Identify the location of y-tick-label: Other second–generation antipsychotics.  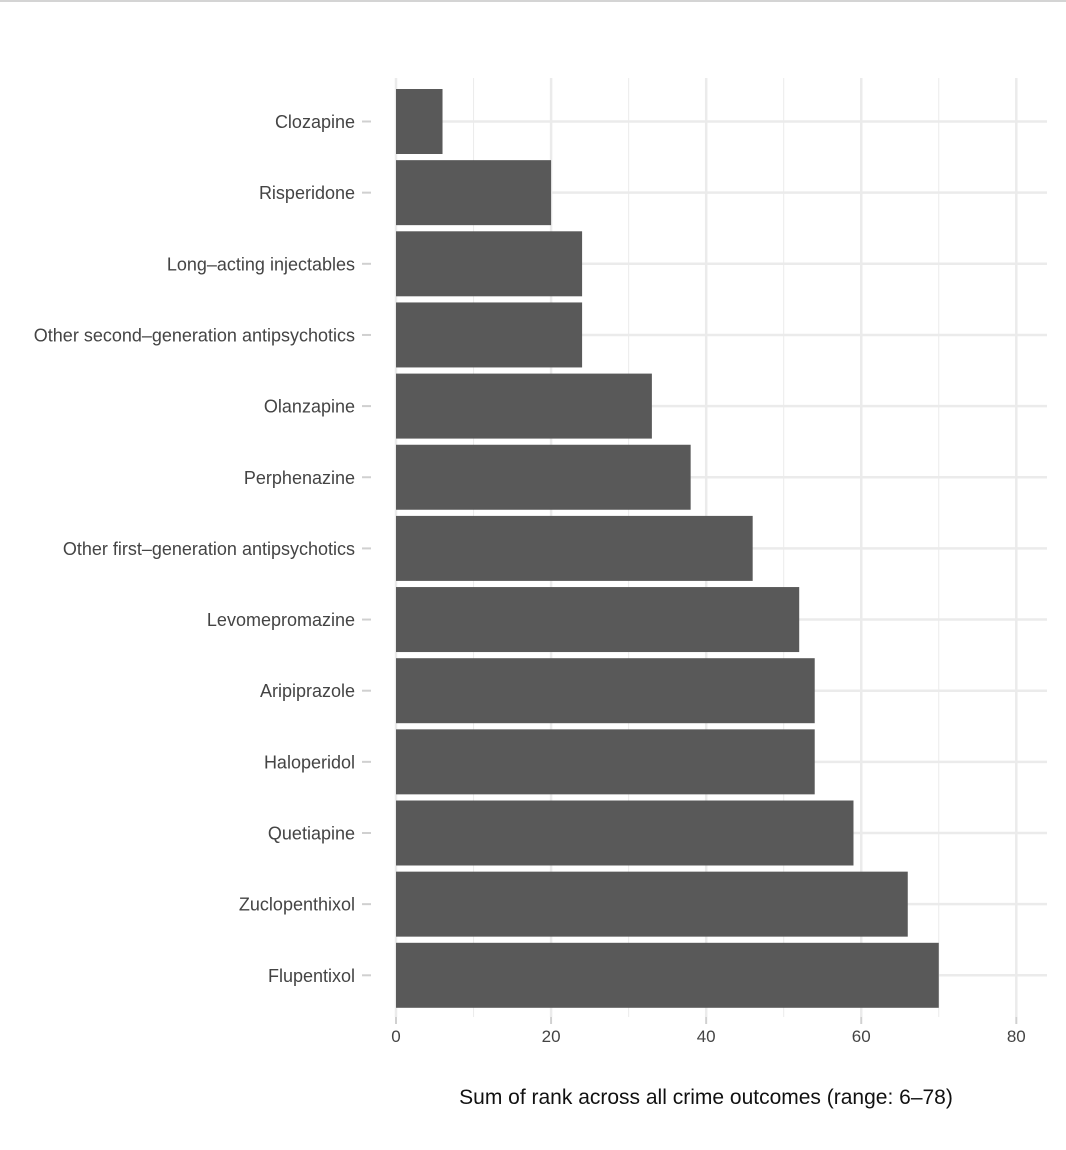
(194, 335).